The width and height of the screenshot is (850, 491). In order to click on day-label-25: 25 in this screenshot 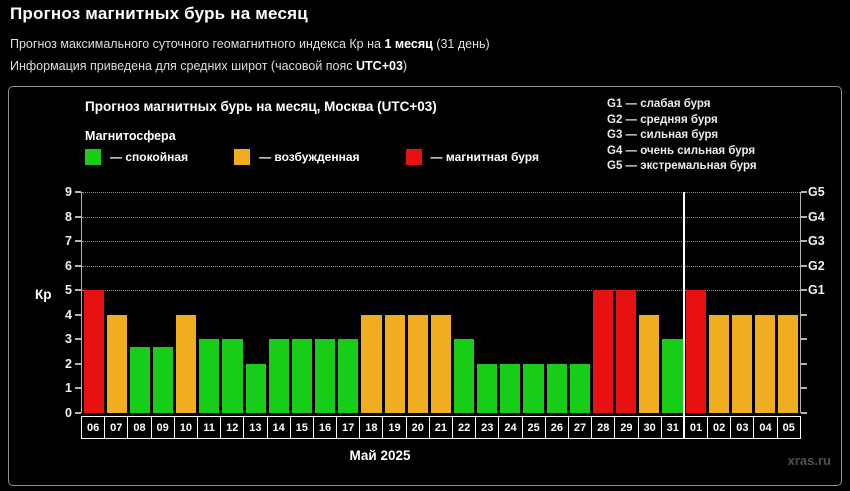, I will do `click(533, 427)`.